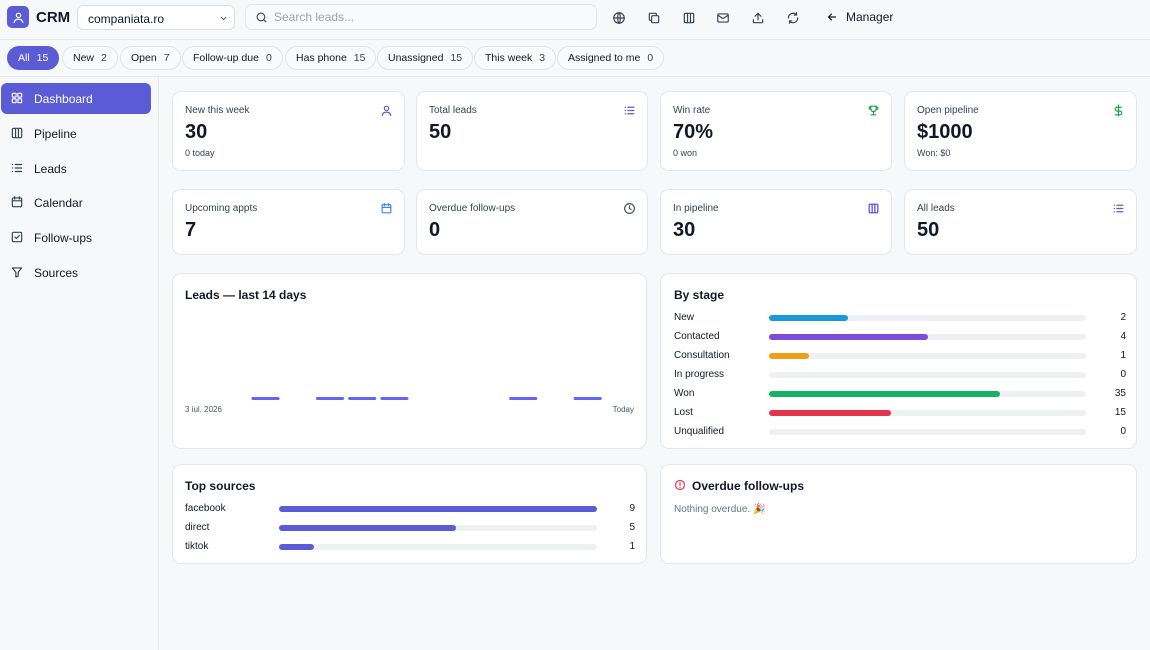  I want to click on stat-card-overdue-follow-ups: Overdue follow-ups 0, so click(532, 222).